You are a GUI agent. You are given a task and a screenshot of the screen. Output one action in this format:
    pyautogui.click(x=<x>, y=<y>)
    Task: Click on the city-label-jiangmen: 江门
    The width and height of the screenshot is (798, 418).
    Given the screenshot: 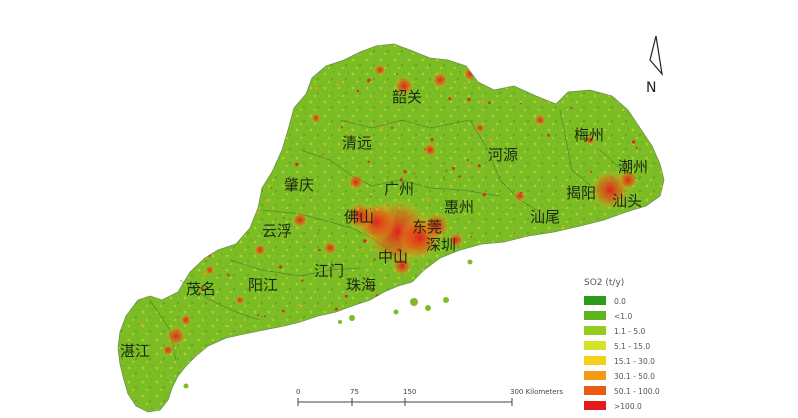 What is the action you would take?
    pyautogui.click(x=329, y=271)
    